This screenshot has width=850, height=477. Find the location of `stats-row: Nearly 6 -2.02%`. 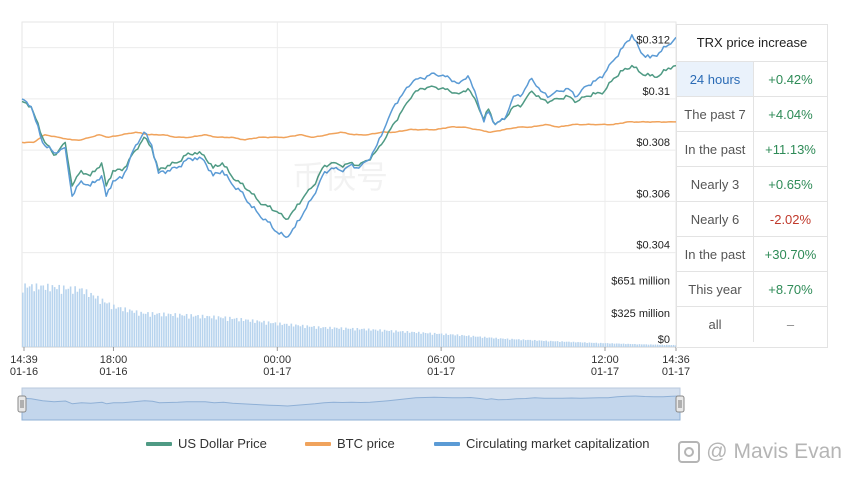

stats-row: Nearly 6 -2.02% is located at coordinates (752, 219).